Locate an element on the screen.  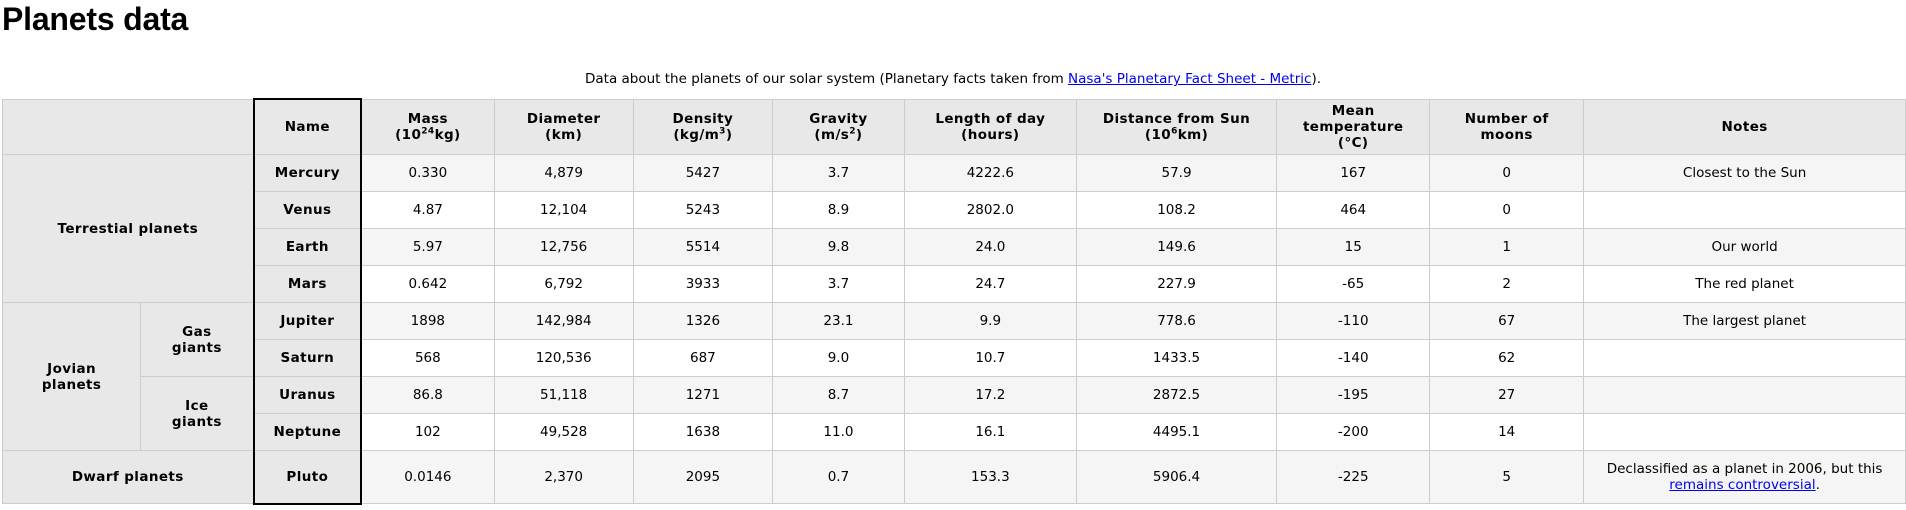
header-number-of-moons: Number of moons is located at coordinates (1507, 126).